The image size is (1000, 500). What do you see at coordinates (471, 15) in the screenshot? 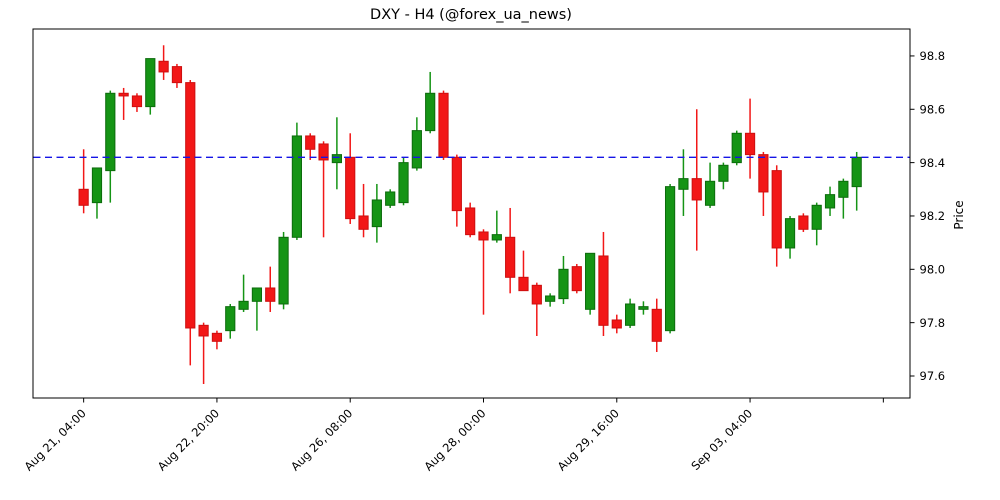
I see `chart-title: DXY - H4 (@forex_ua_news)` at bounding box center [471, 15].